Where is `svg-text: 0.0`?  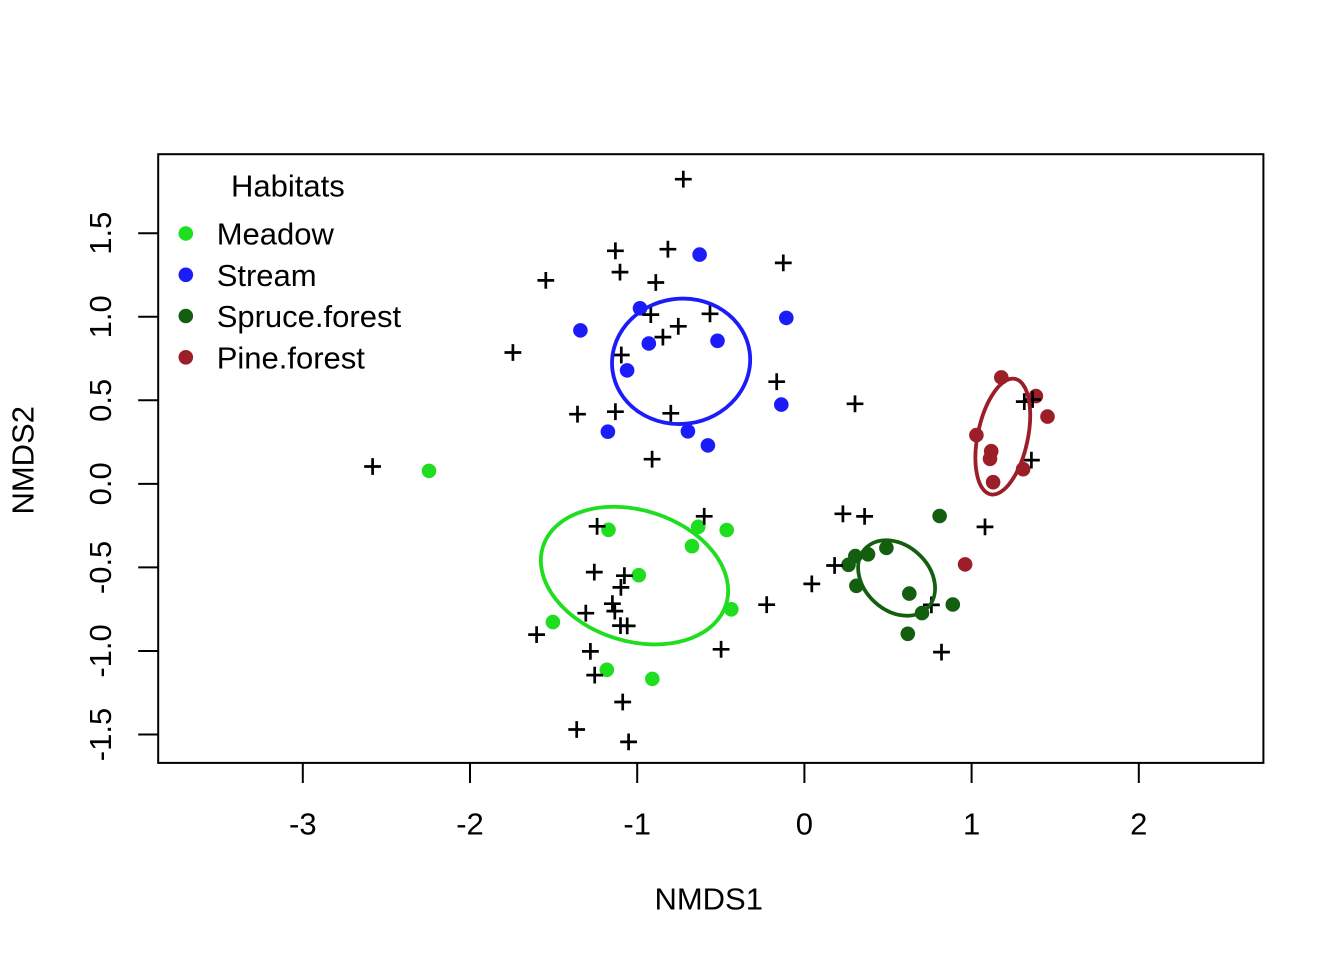
svg-text: 0.0 is located at coordinates (100, 483).